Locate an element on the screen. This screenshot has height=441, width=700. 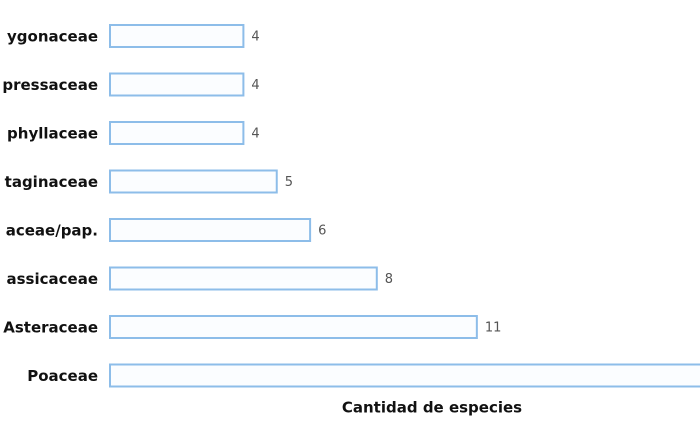
category-label: ygonaceae is located at coordinates (52, 37).